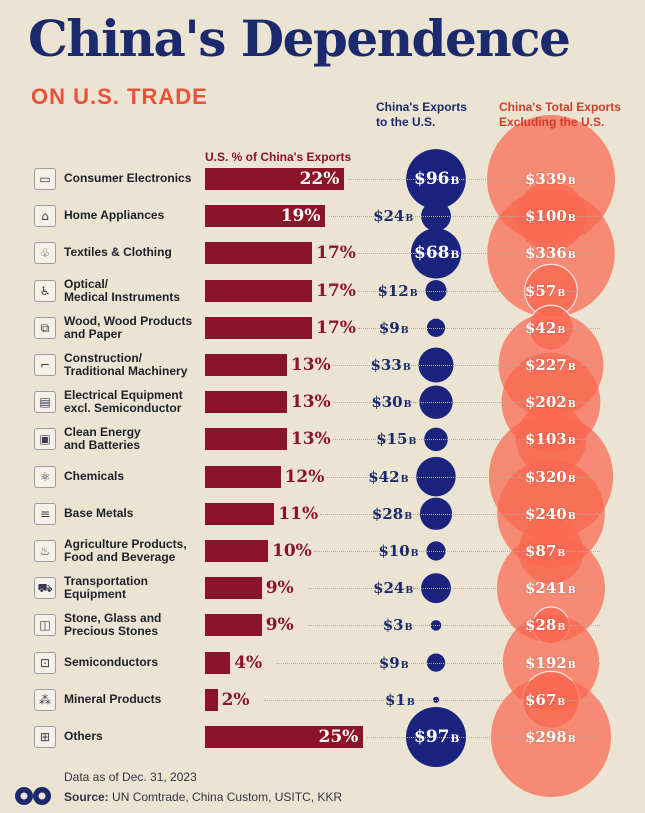  Describe the element at coordinates (45, 588) in the screenshot. I see `car-icon: ⛟` at that location.